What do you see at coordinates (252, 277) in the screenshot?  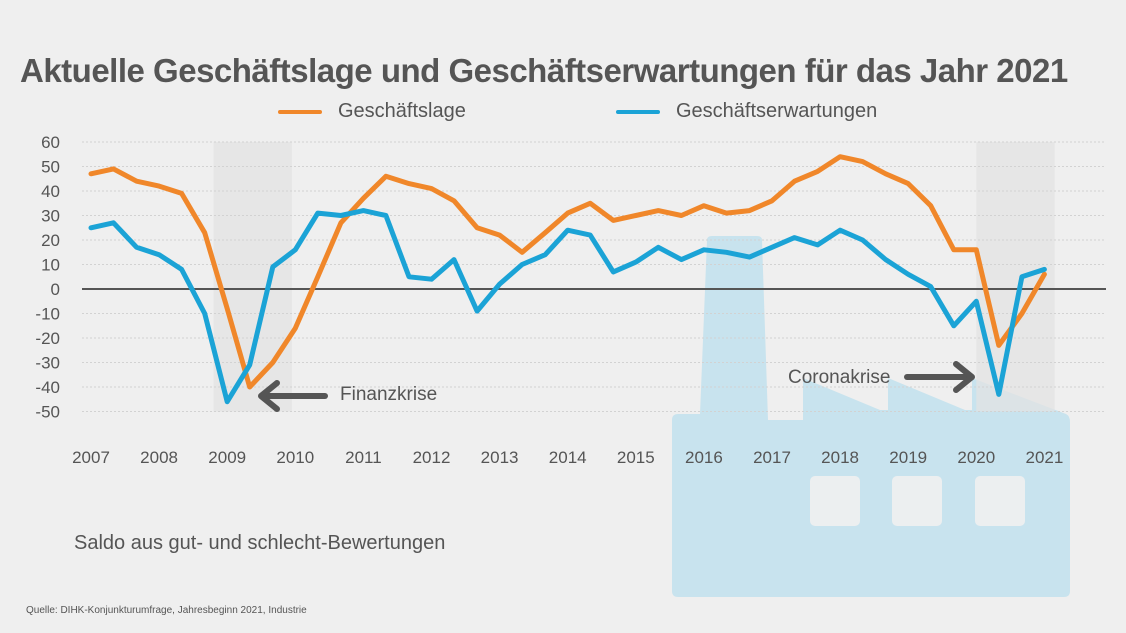 I see `crisis-band` at bounding box center [252, 277].